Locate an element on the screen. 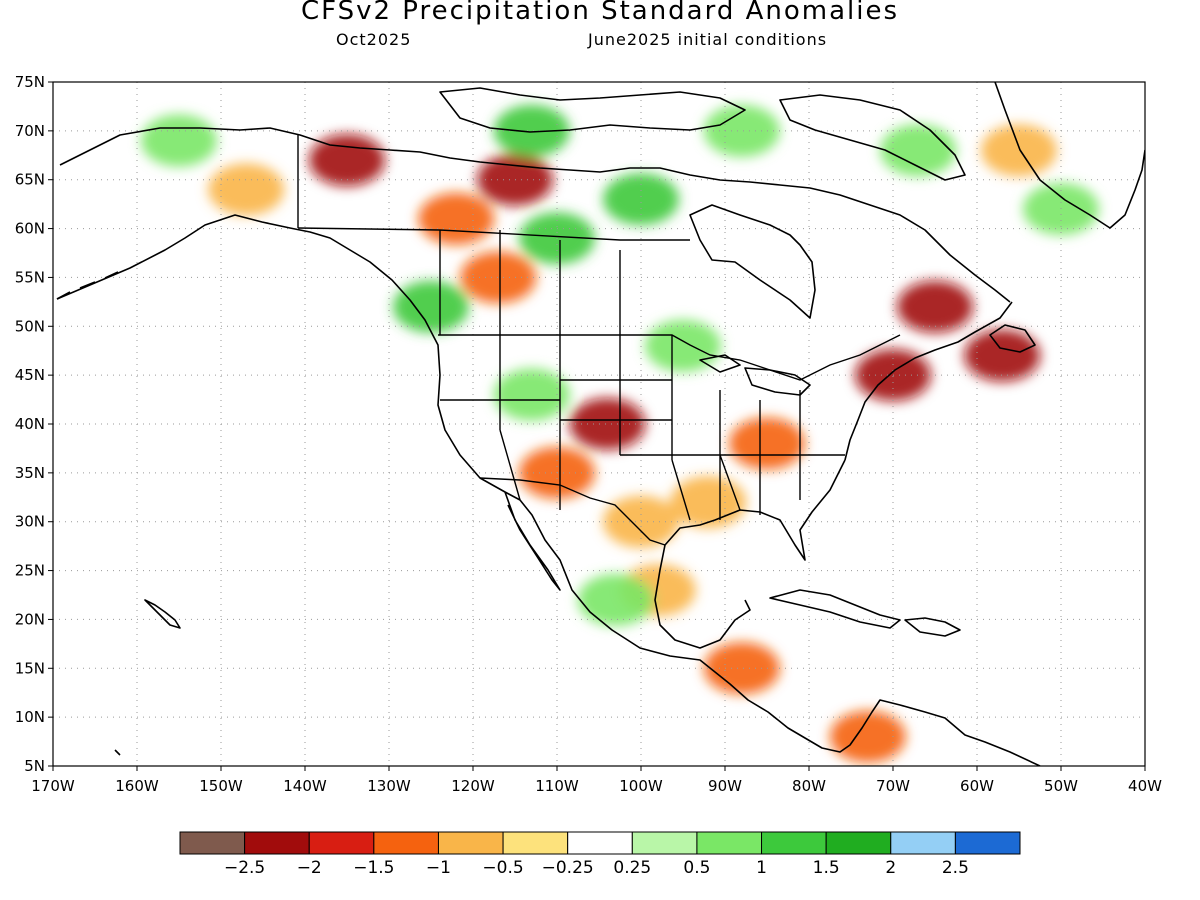 The width and height of the screenshot is (1200, 900). lon-tick-label: 80W is located at coordinates (809, 786).